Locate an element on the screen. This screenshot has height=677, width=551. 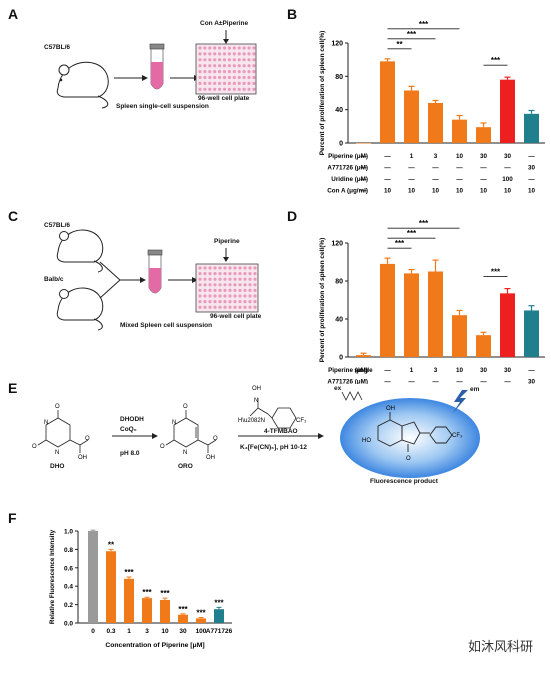
panel-c-schematic is located at coordinates (157, 280).